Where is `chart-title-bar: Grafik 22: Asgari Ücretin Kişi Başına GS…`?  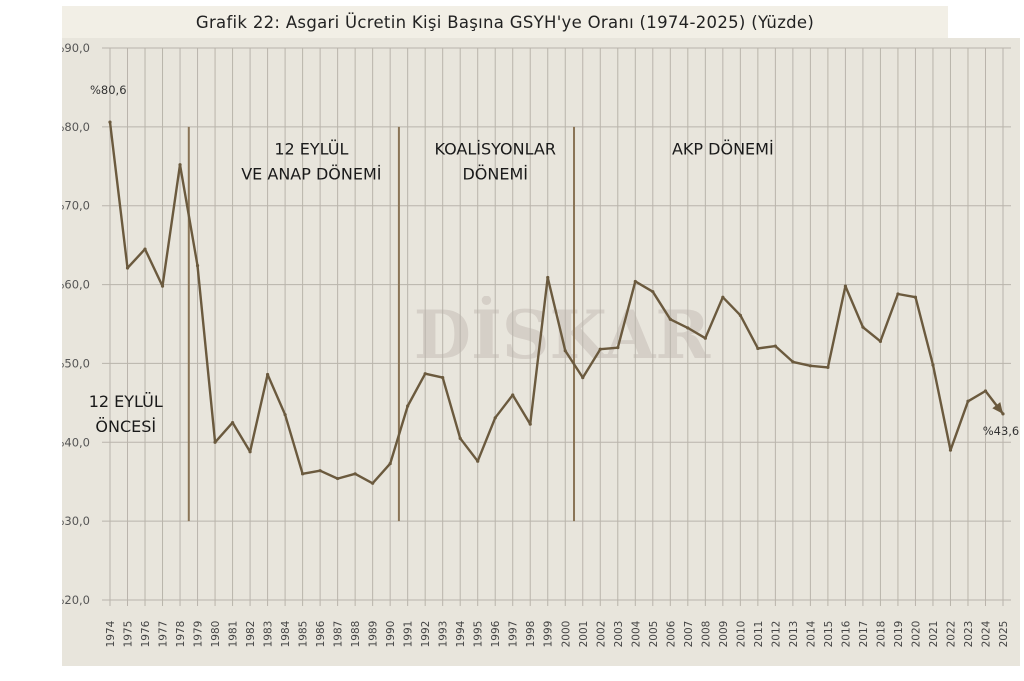
chart-title-bar: Grafik 22: Asgari Ücretin Kişi Başına GS… is located at coordinates (505, 22).